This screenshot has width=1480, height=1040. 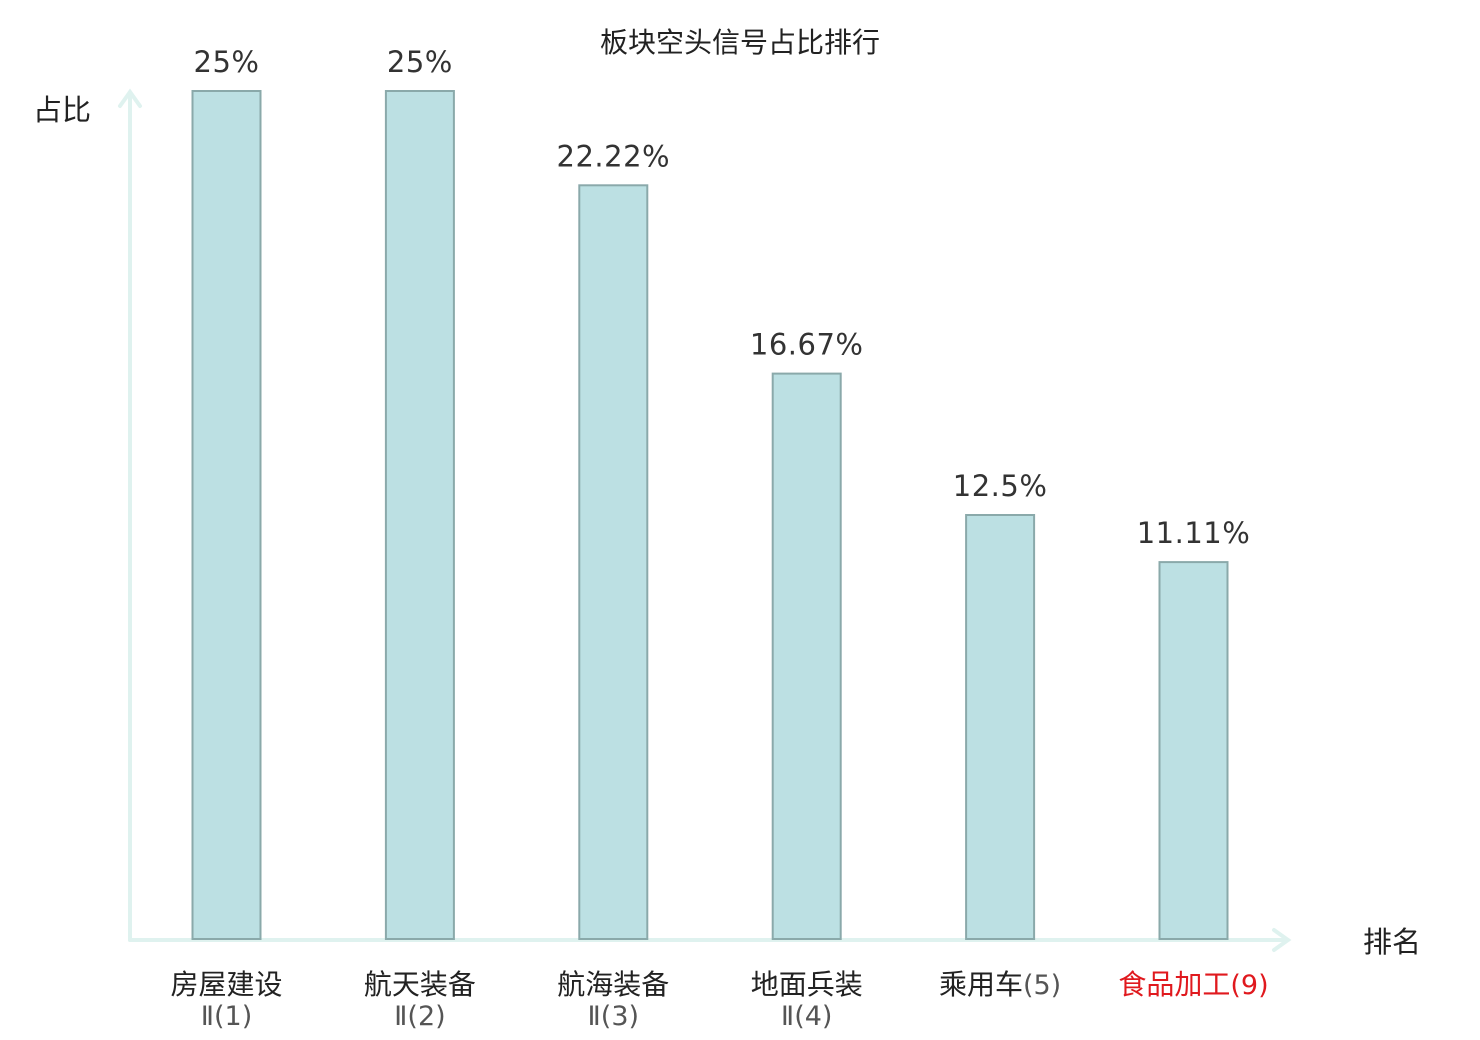 What do you see at coordinates (62, 110) in the screenshot?
I see `y-axis-label: 占比` at bounding box center [62, 110].